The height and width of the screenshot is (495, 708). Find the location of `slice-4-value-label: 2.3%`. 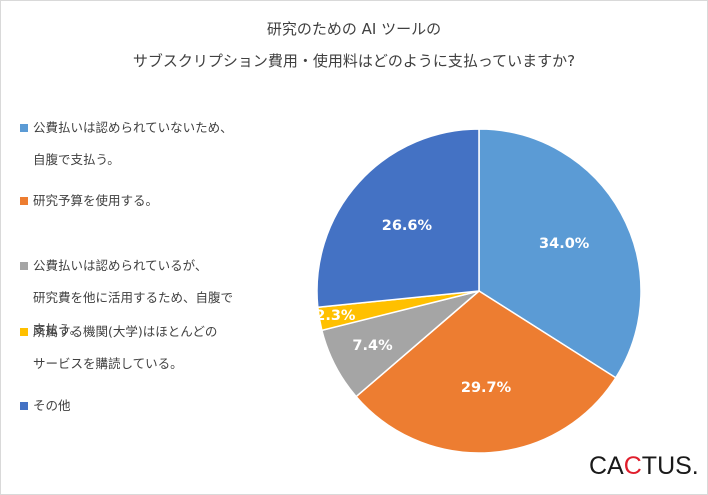

slice-4-value-label: 2.3% is located at coordinates (335, 316).